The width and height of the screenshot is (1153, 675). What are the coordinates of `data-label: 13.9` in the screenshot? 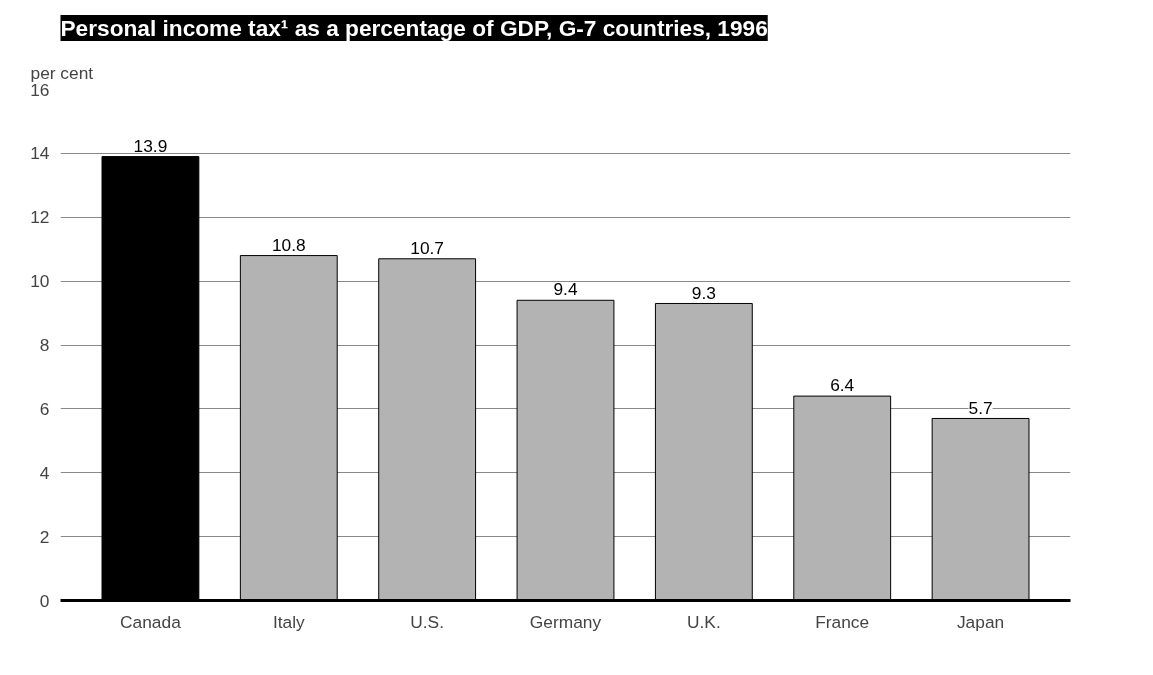 It's located at (150, 145).